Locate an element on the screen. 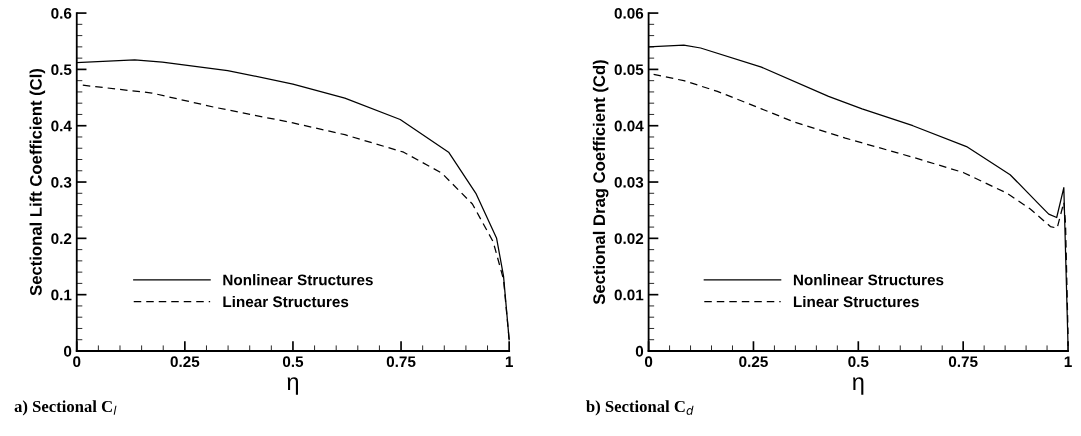  text: a) Sectional C$_{l}$ is located at coordinates (65, 408).